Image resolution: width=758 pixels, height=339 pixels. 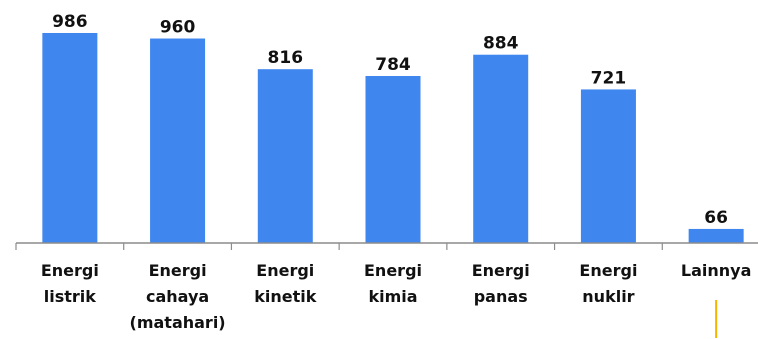 What do you see at coordinates (70, 283) in the screenshot?
I see `category-label-0: Energi listrik` at bounding box center [70, 283].